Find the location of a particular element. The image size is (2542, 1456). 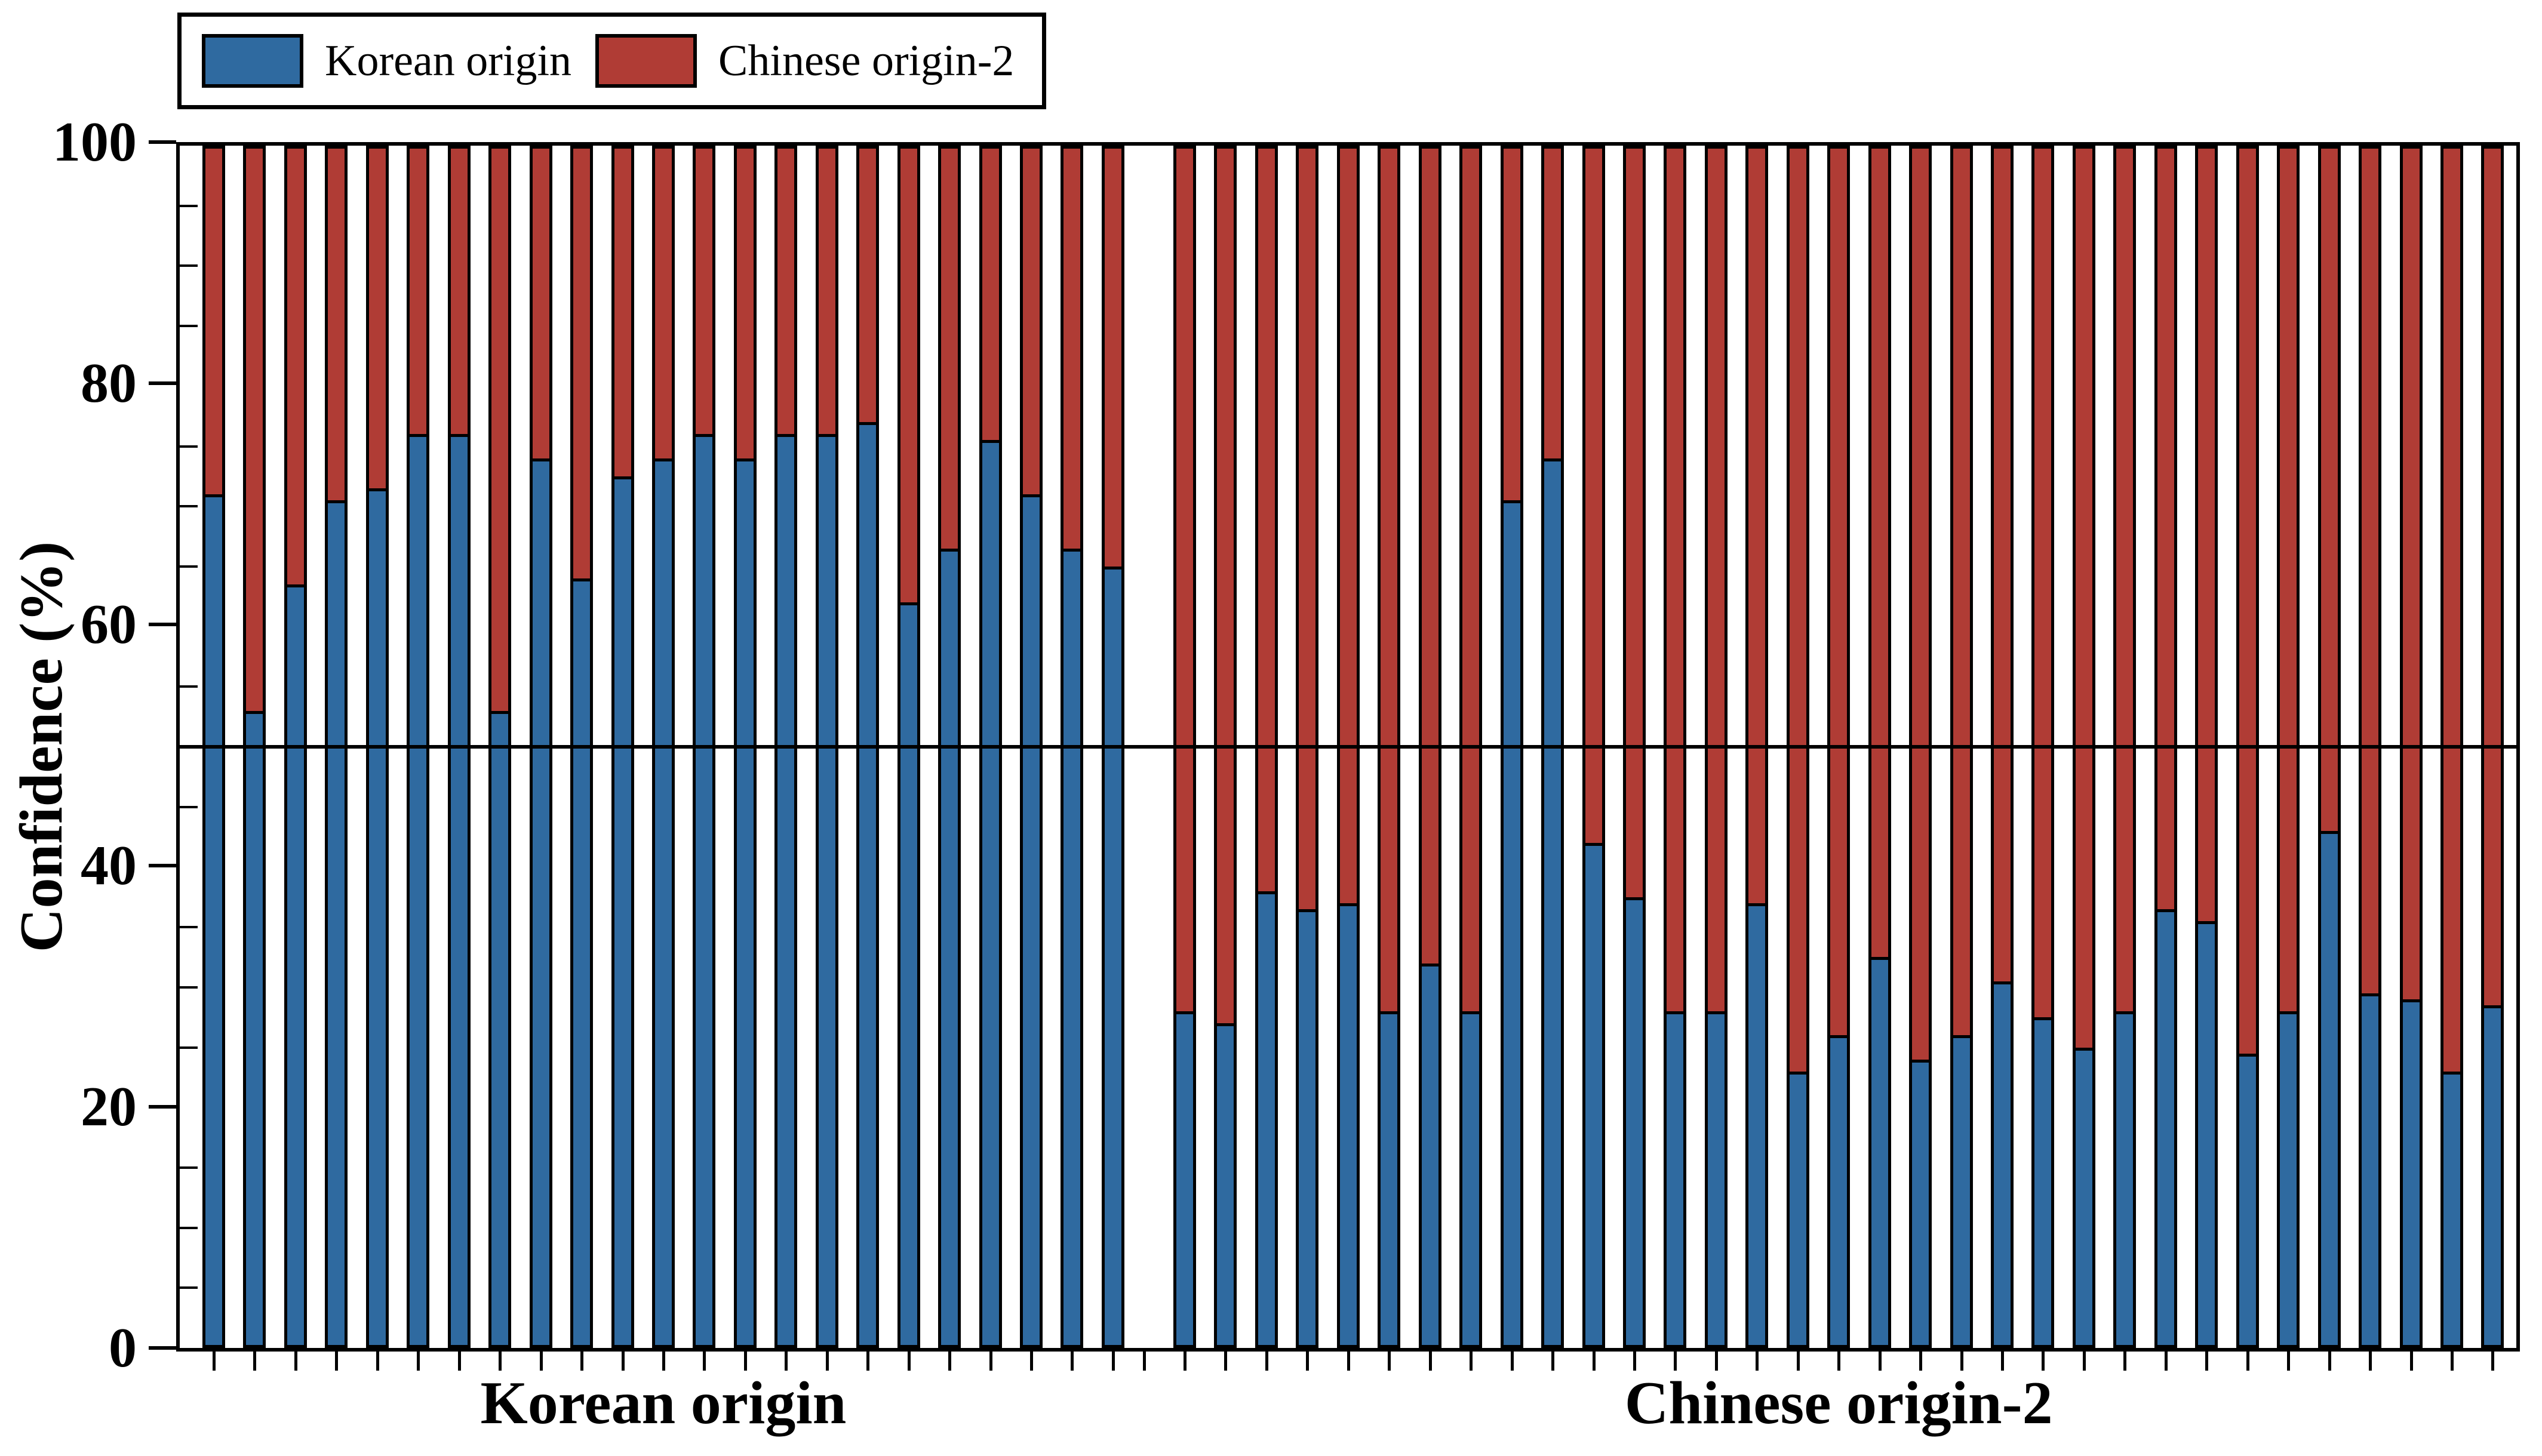

legend-label-chinese: Chinese origin-2 is located at coordinates (866, 60).